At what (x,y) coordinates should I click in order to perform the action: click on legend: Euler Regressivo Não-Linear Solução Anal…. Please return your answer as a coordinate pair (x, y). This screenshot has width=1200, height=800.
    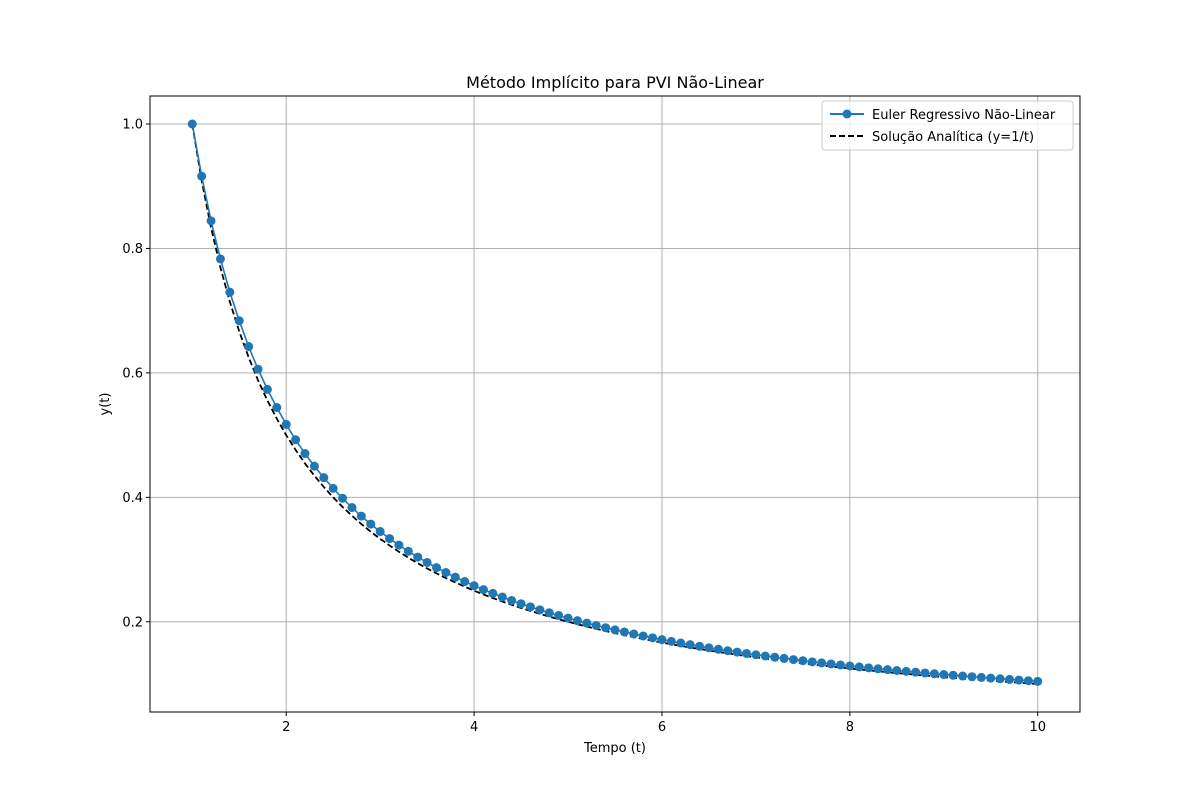
    Looking at the image, I should click on (947, 125).